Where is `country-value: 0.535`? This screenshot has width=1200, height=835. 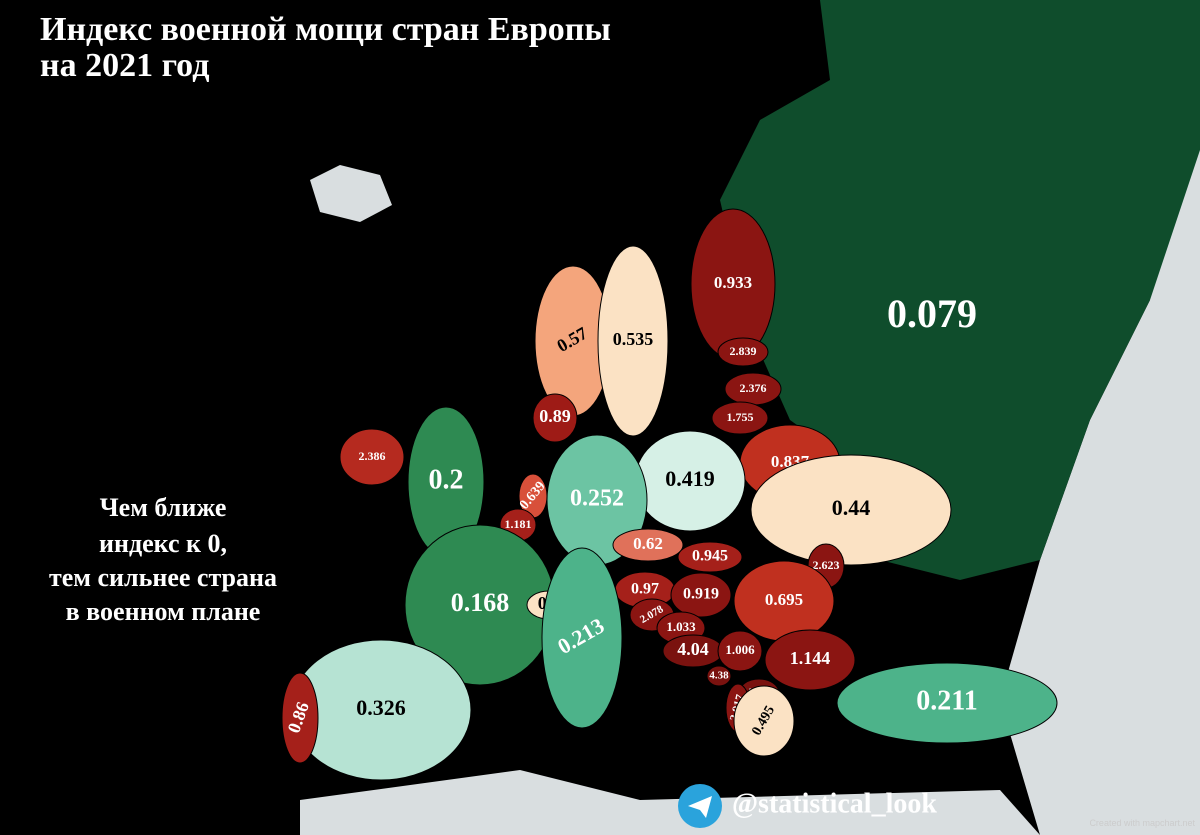
country-value: 0.535 is located at coordinates (633, 339).